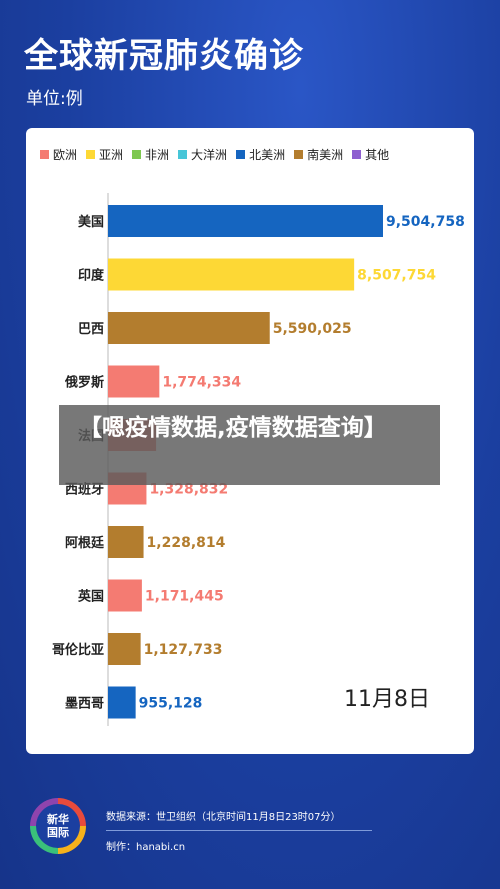 Image resolution: width=500 pixels, height=889 pixels. What do you see at coordinates (387, 699) in the screenshot?
I see `date-label: 11月8日` at bounding box center [387, 699].